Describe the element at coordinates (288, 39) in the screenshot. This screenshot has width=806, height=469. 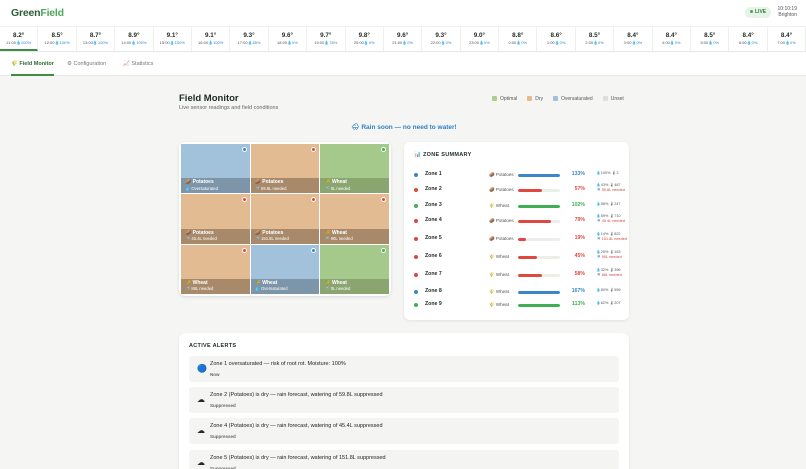
I see `forecast-hour: 9.6° 18:00💧0%` at that location.